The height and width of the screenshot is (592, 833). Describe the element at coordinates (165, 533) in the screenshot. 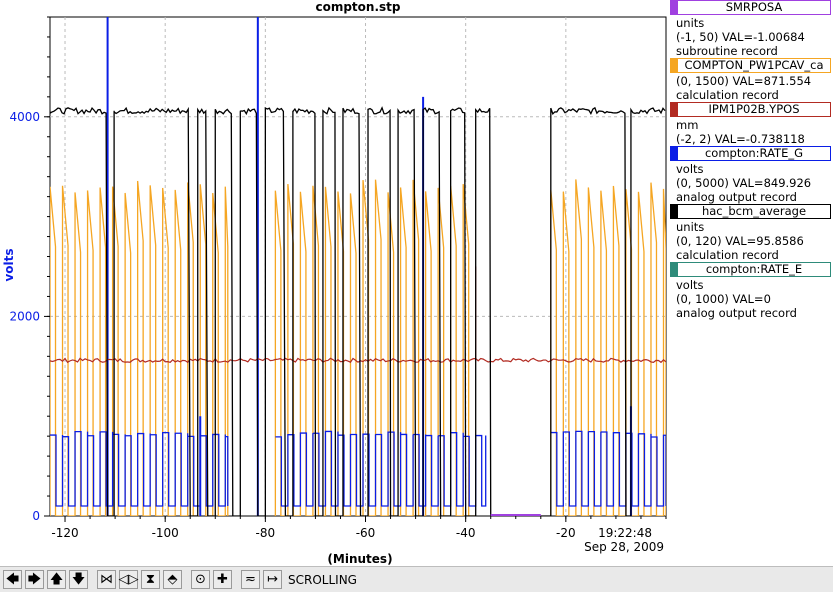

I see `x-tick-label: -100` at that location.